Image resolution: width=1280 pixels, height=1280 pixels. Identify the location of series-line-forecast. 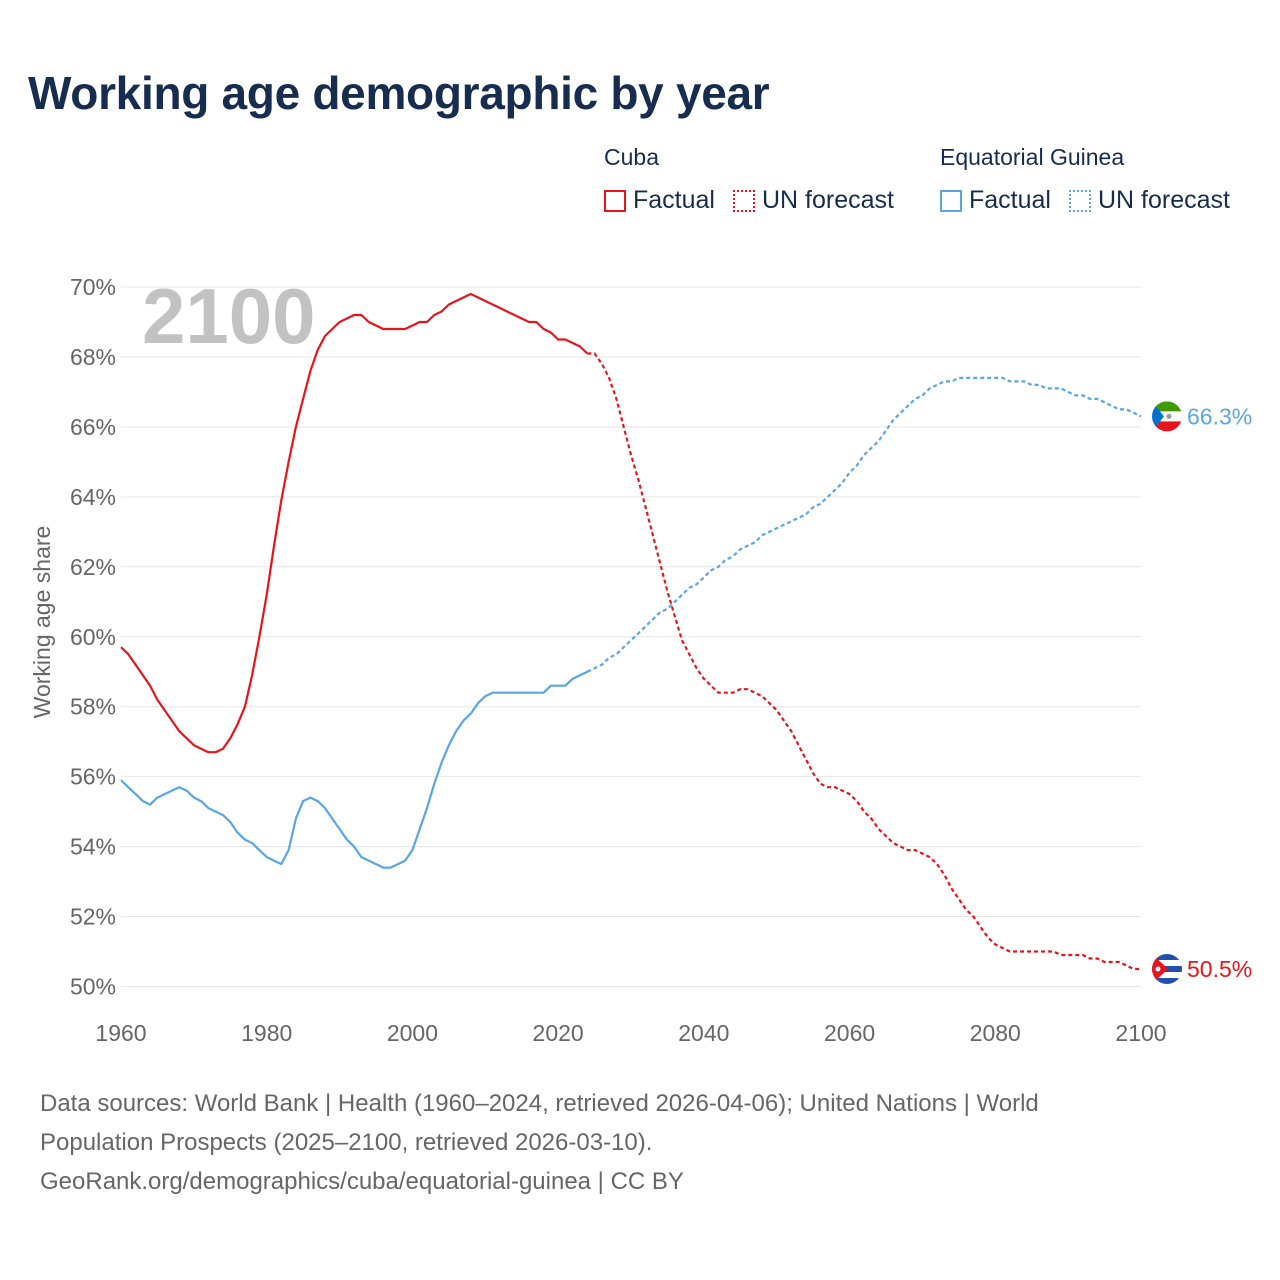
(864, 524).